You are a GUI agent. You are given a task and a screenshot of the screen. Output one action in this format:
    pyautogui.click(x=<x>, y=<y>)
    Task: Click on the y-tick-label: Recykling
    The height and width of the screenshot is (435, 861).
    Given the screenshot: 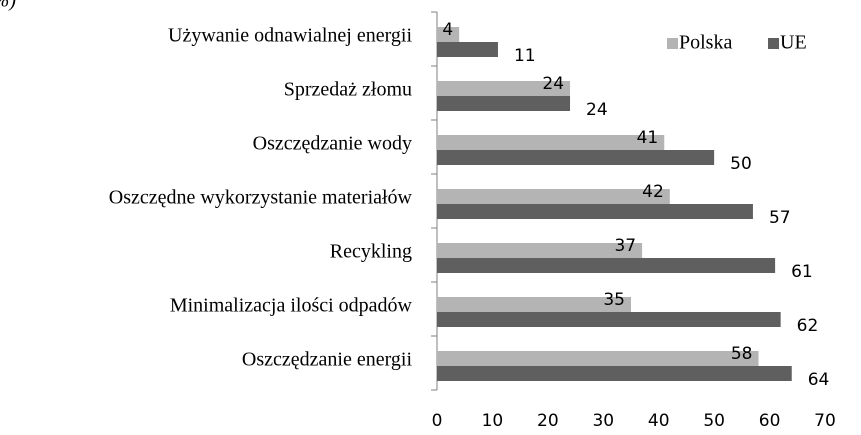 What is the action you would take?
    pyautogui.click(x=371, y=252)
    